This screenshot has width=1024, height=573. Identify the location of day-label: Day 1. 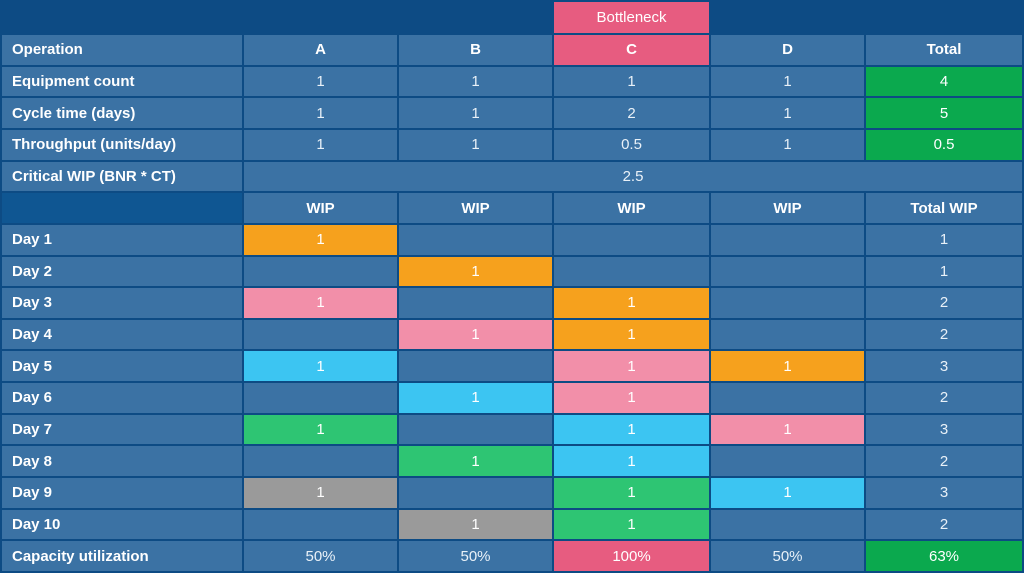
(122, 239).